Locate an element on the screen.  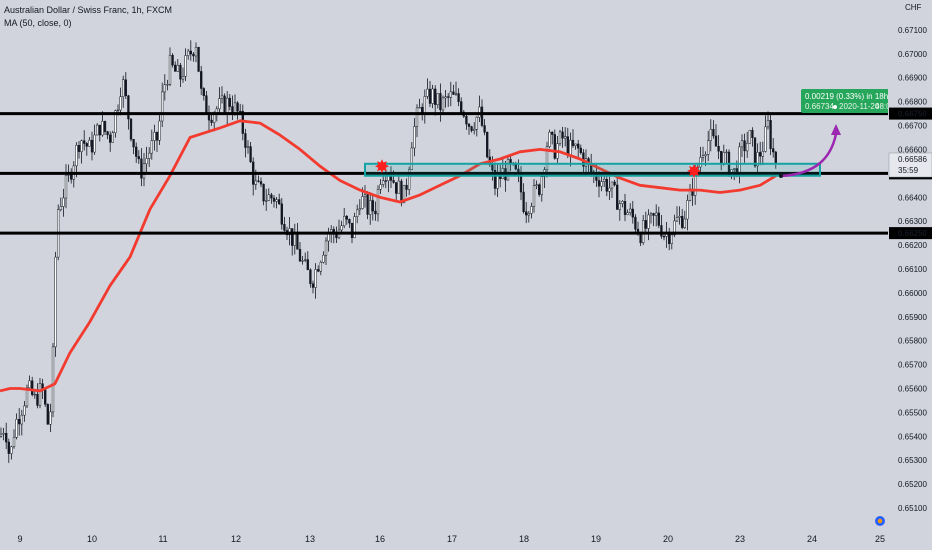
time-tick-label: 13 is located at coordinates (310, 539).